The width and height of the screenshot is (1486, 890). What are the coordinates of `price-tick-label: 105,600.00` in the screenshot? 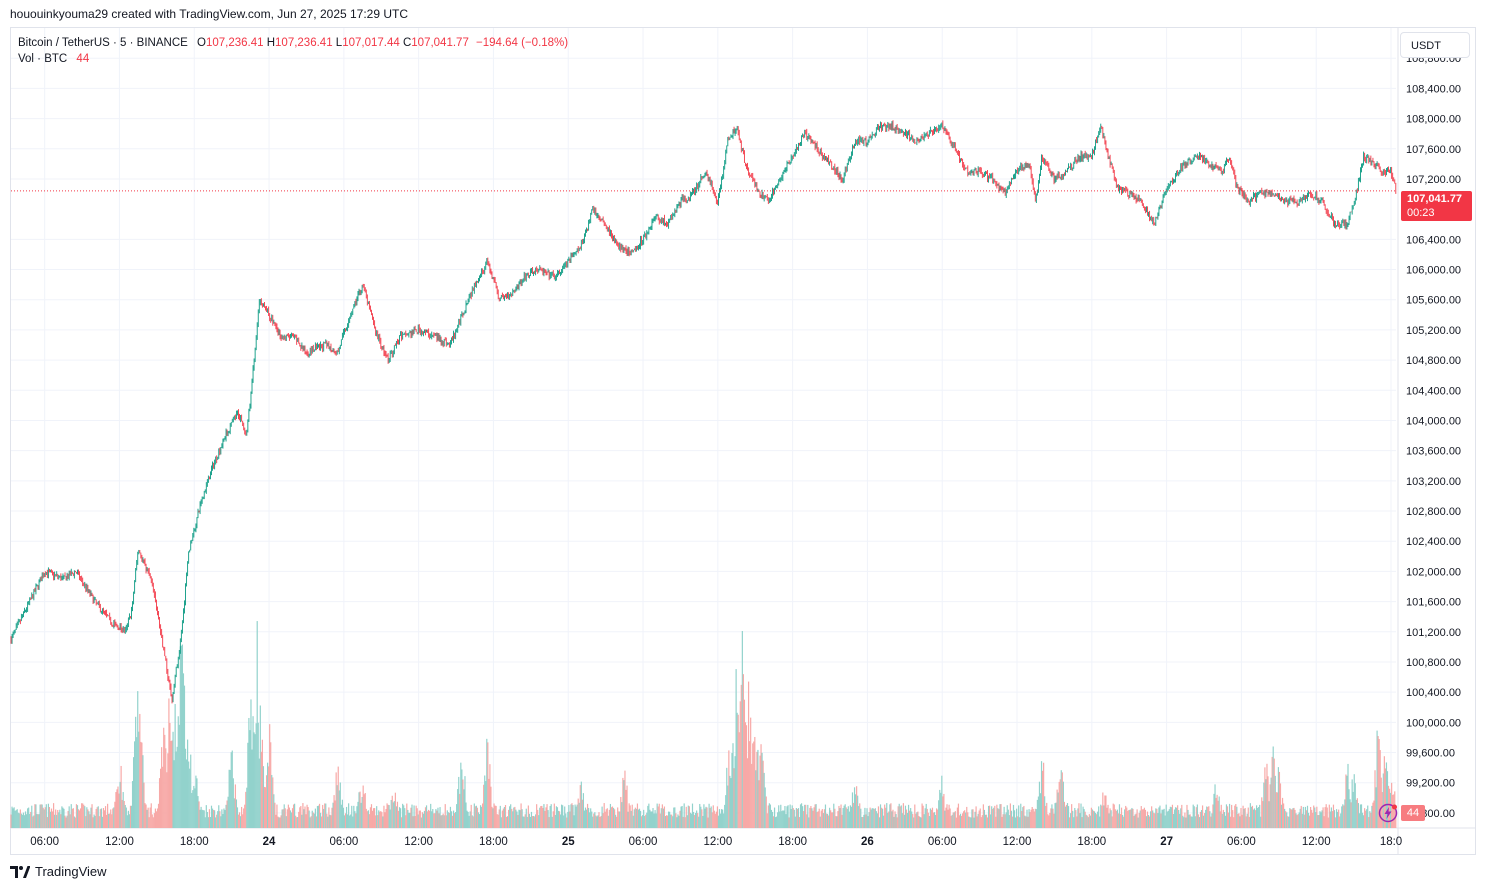 It's located at (1433, 301).